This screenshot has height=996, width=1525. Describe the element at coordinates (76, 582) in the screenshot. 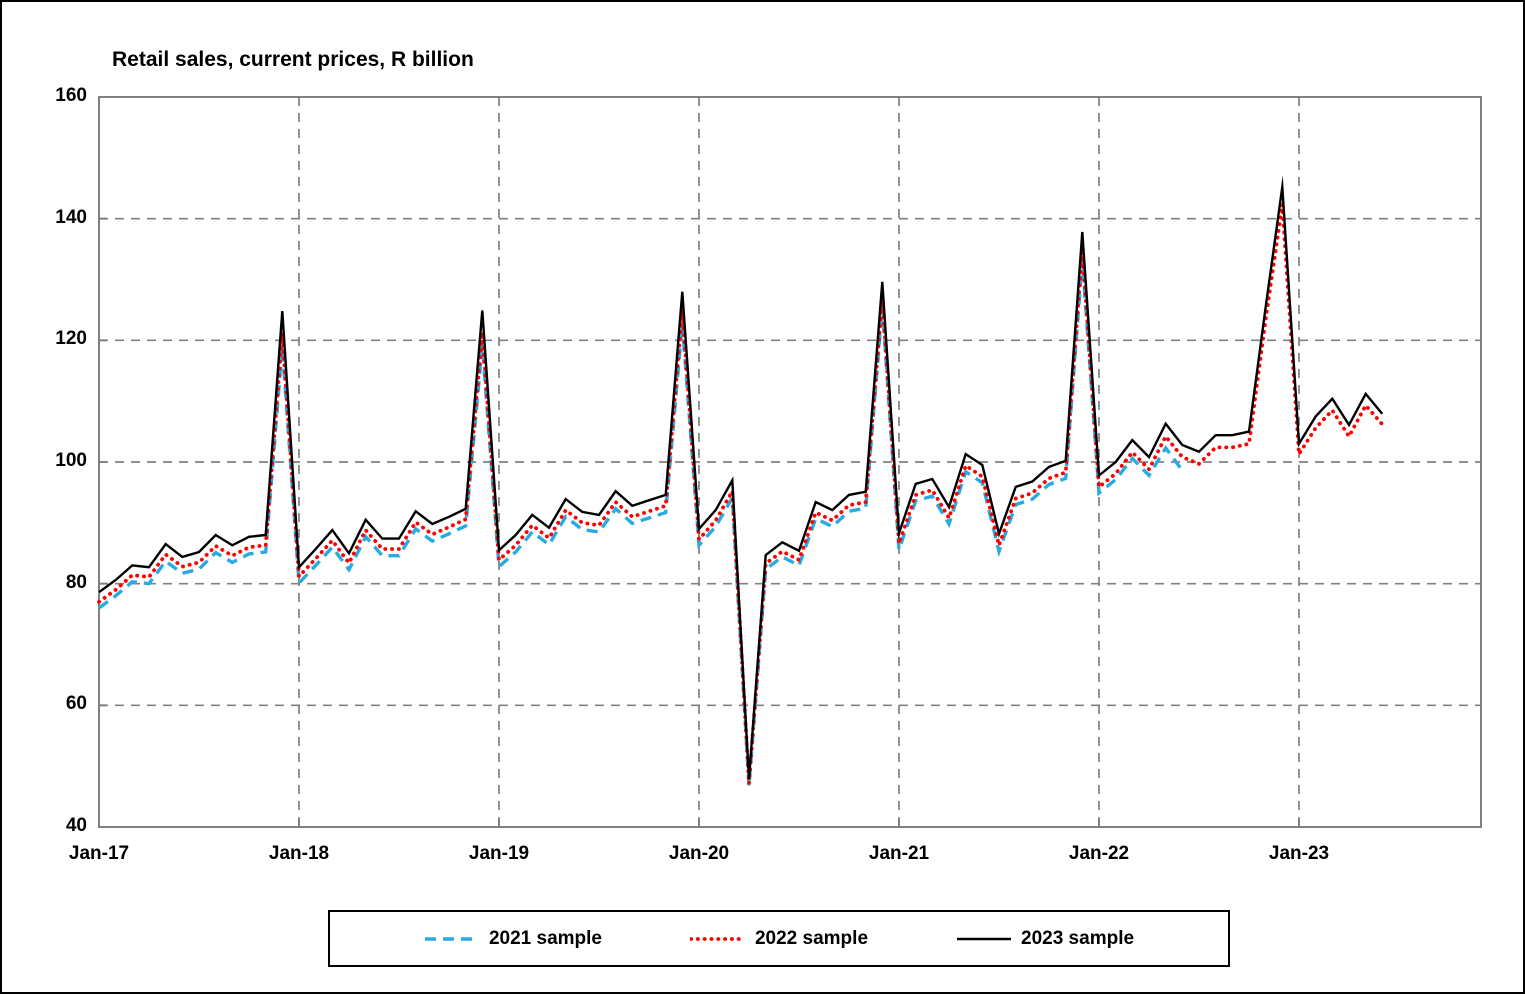

I see `y-axis-label: 80` at that location.